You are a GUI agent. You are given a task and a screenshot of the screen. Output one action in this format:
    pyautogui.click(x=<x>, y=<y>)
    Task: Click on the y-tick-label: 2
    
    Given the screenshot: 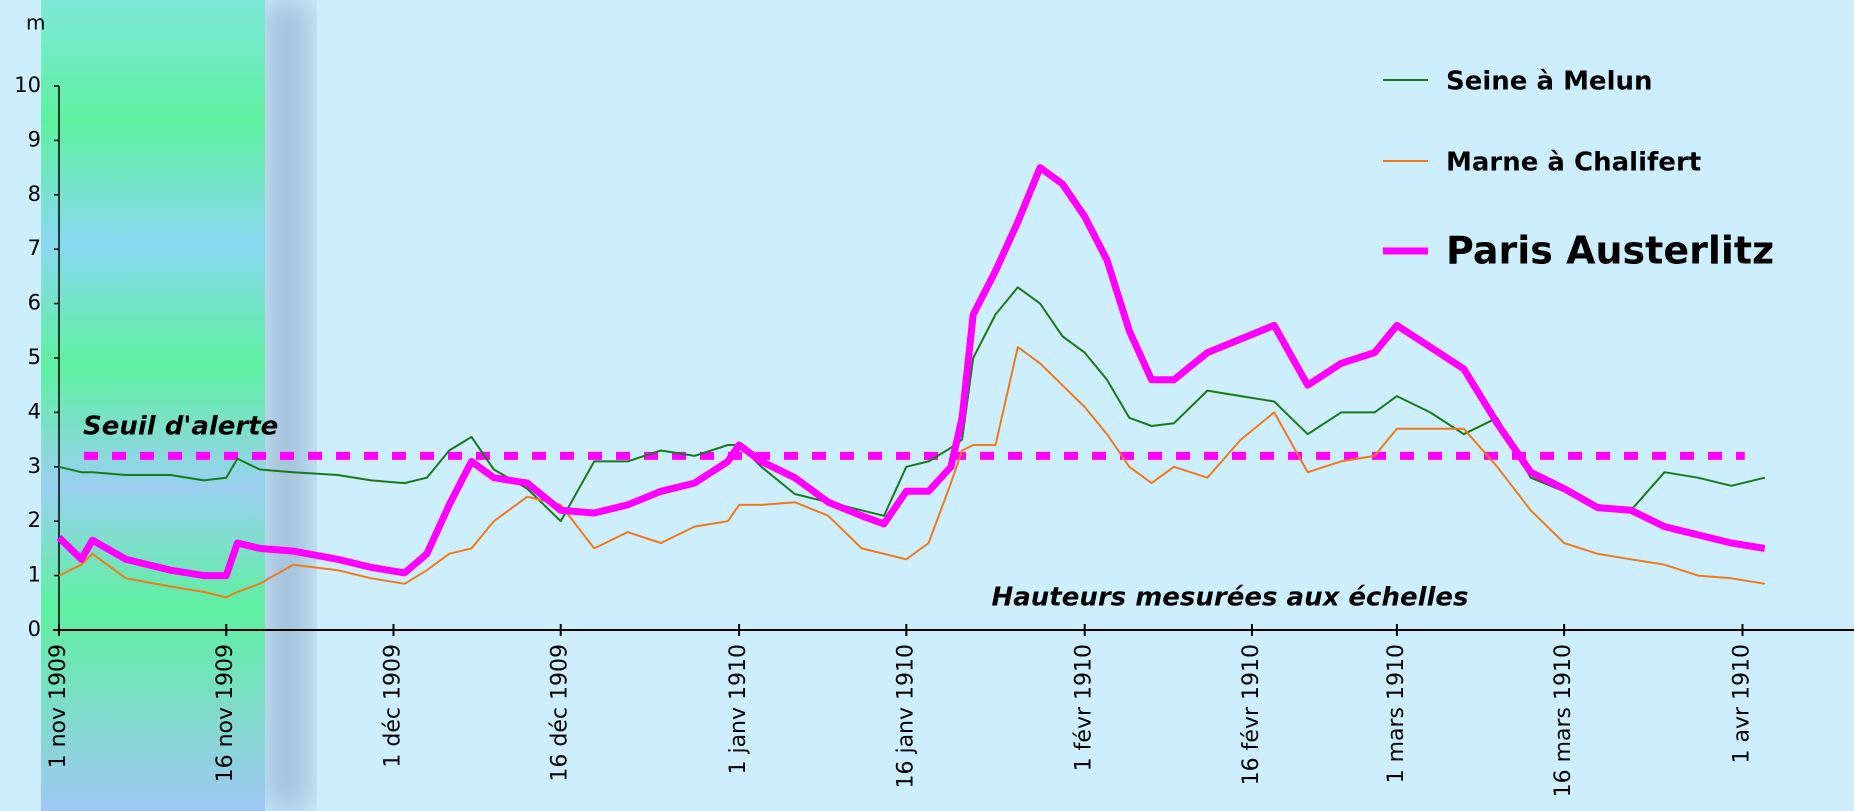 What is the action you would take?
    pyautogui.click(x=34, y=520)
    